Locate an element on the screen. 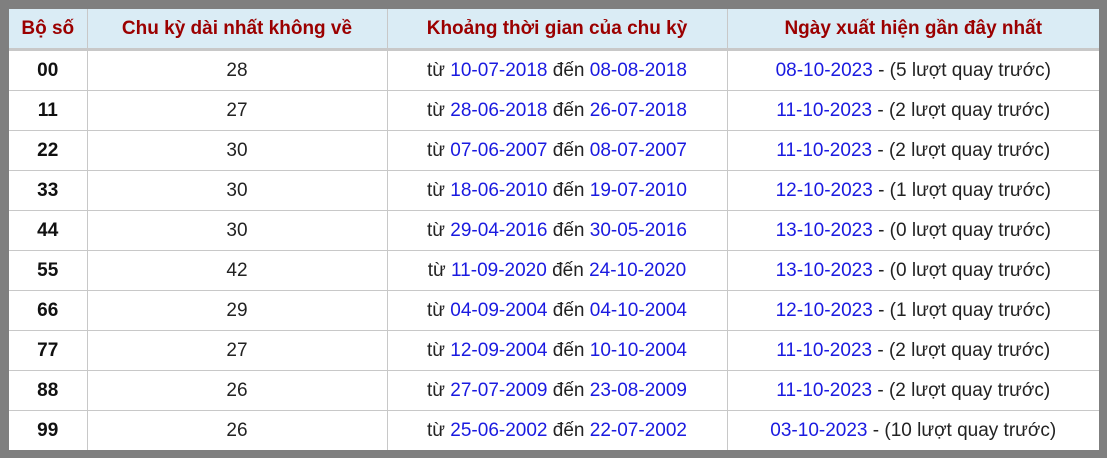 The image size is (1107, 458). end-date: 23-08-2009 is located at coordinates (638, 390).